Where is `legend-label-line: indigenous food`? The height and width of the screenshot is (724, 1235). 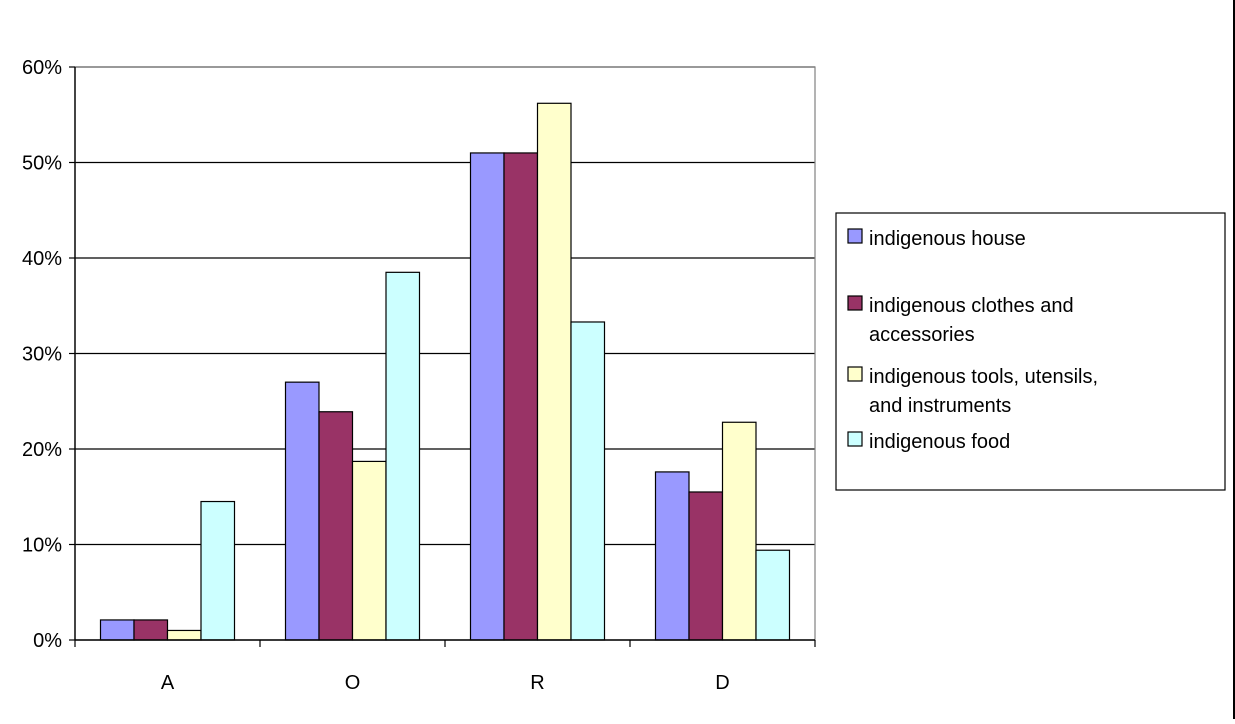 legend-label-line: indigenous food is located at coordinates (939, 442).